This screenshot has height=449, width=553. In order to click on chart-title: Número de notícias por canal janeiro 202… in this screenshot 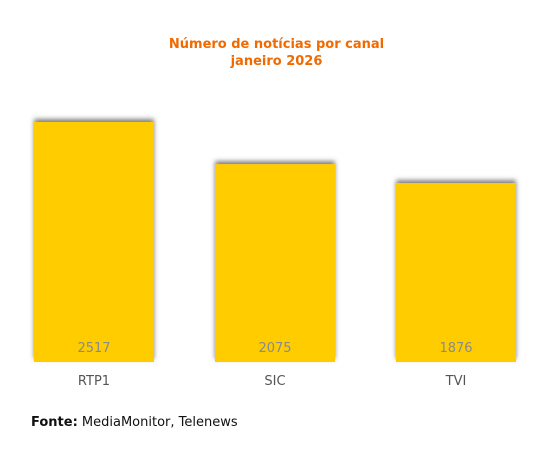, I will do `click(276, 53)`.